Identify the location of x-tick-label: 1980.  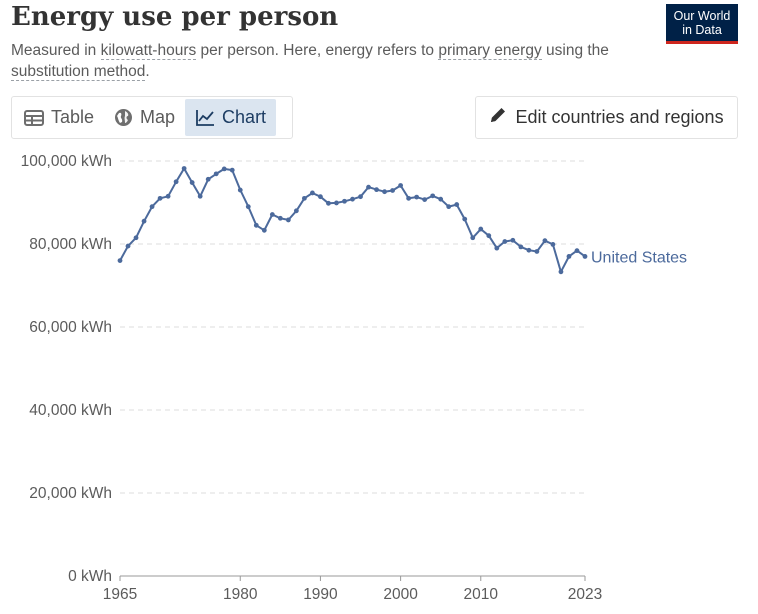
(240, 594).